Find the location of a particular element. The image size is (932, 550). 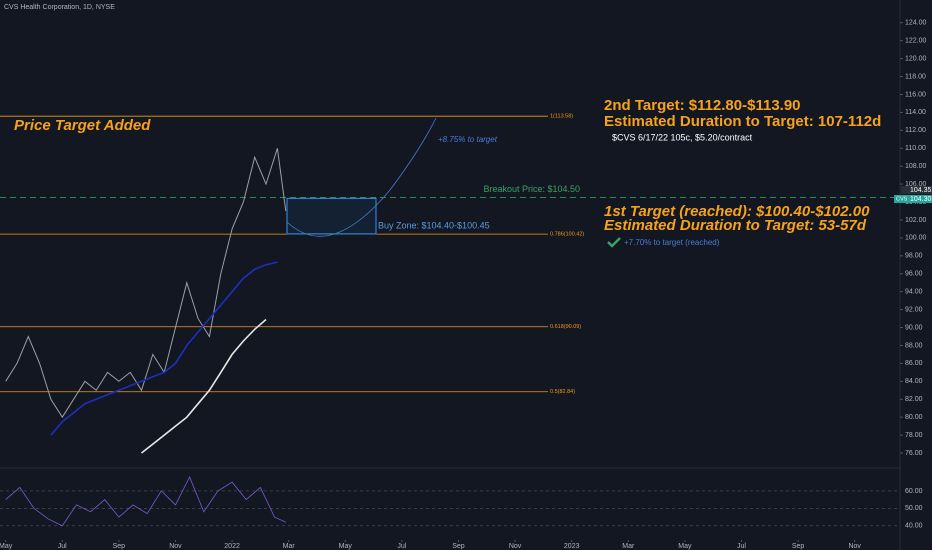

chart-title: CVS Health Corporation, 1D, NYSE is located at coordinates (59, 7).